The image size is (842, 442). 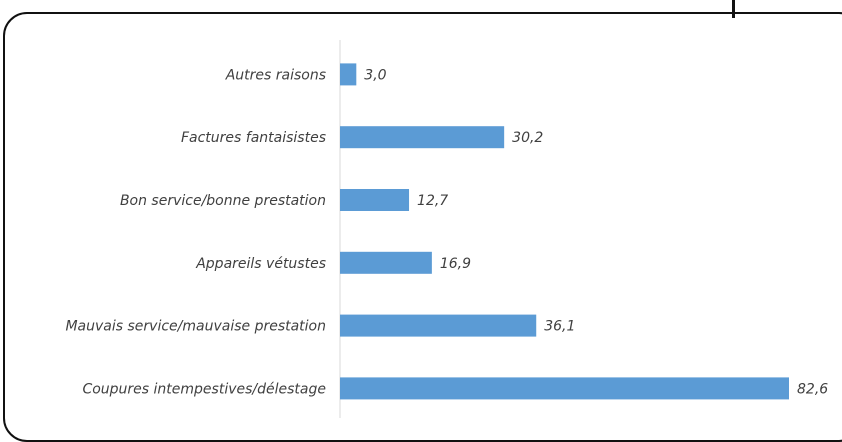 What do you see at coordinates (455, 264) in the screenshot?
I see `data-label: 16,9` at bounding box center [455, 264].